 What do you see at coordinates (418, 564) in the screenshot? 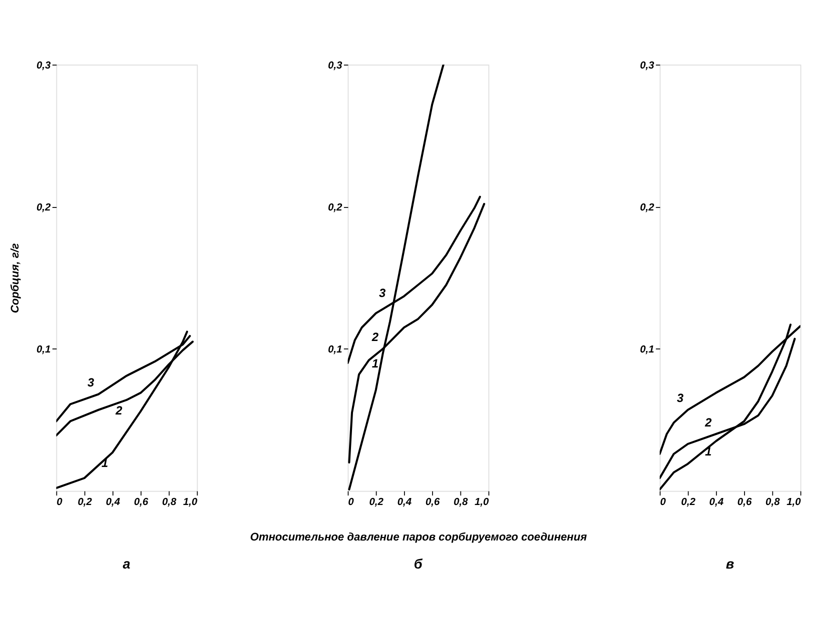
I see `text: б` at bounding box center [418, 564].